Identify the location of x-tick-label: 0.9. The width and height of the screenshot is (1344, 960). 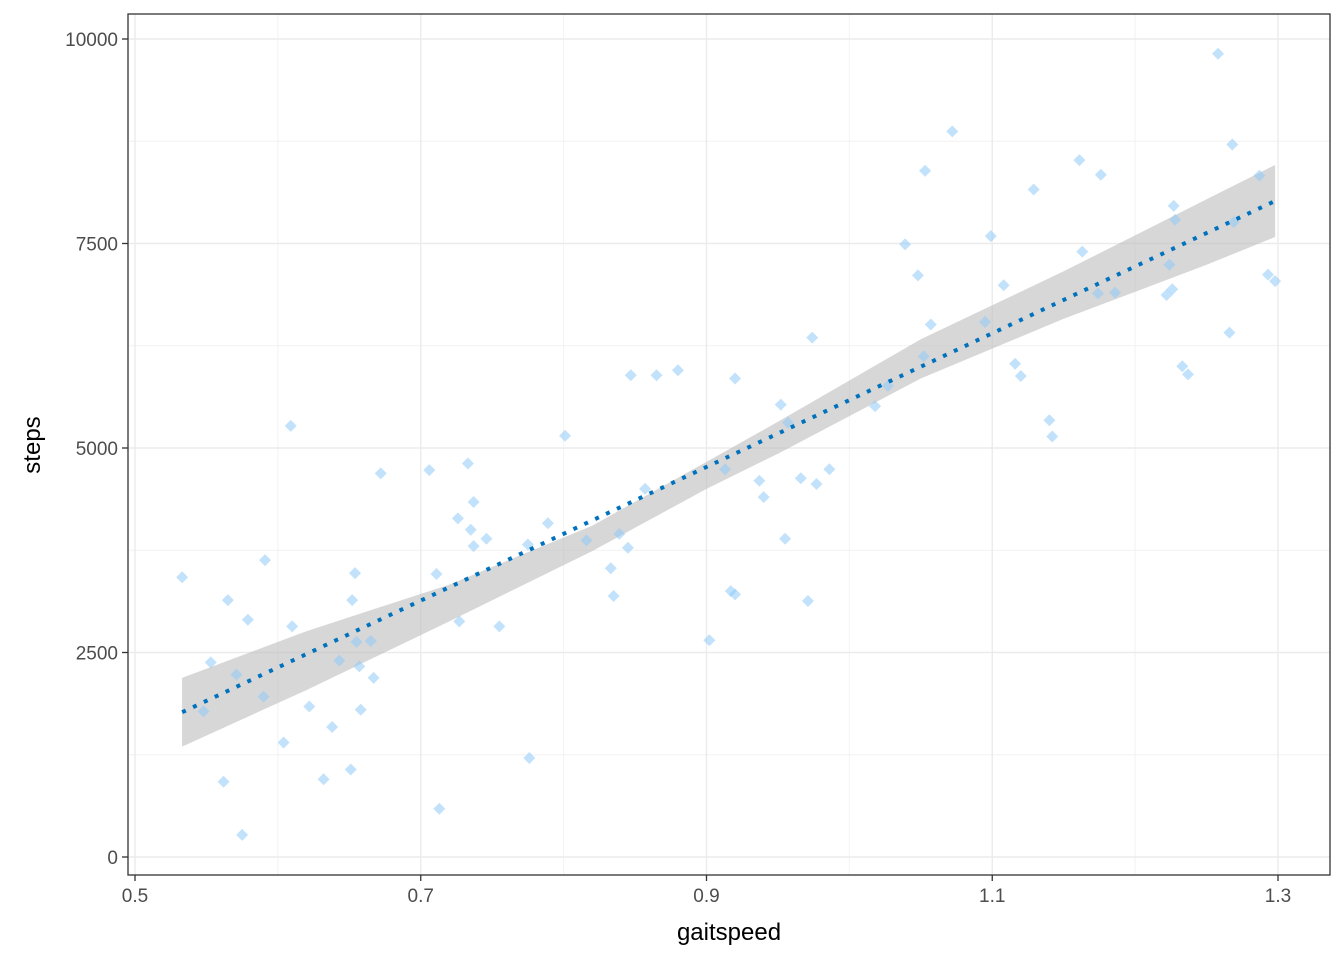
(706, 896).